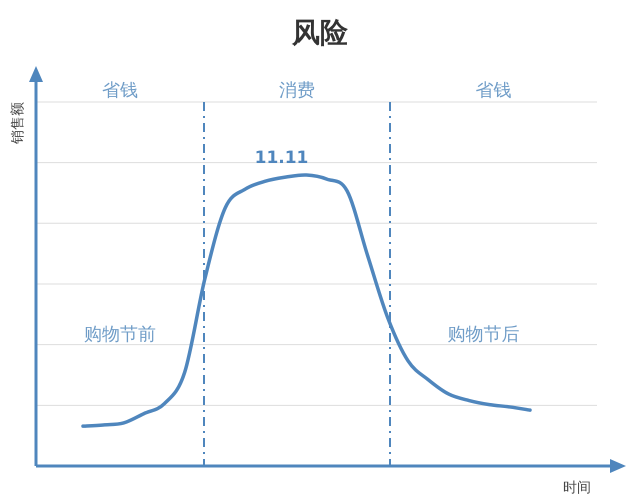 Image resolution: width=640 pixels, height=503 pixels. I want to click on ylabel: 销售额, so click(18, 123).